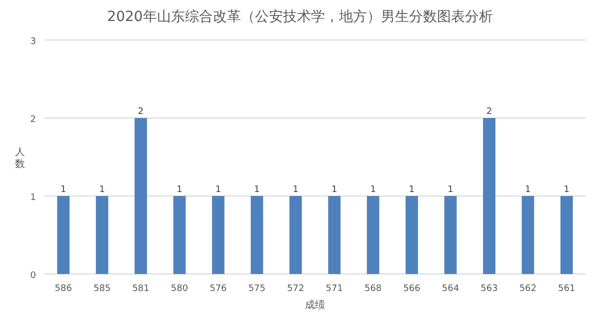  Describe the element at coordinates (179, 289) in the screenshot. I see `x-tick-label: 580` at that location.